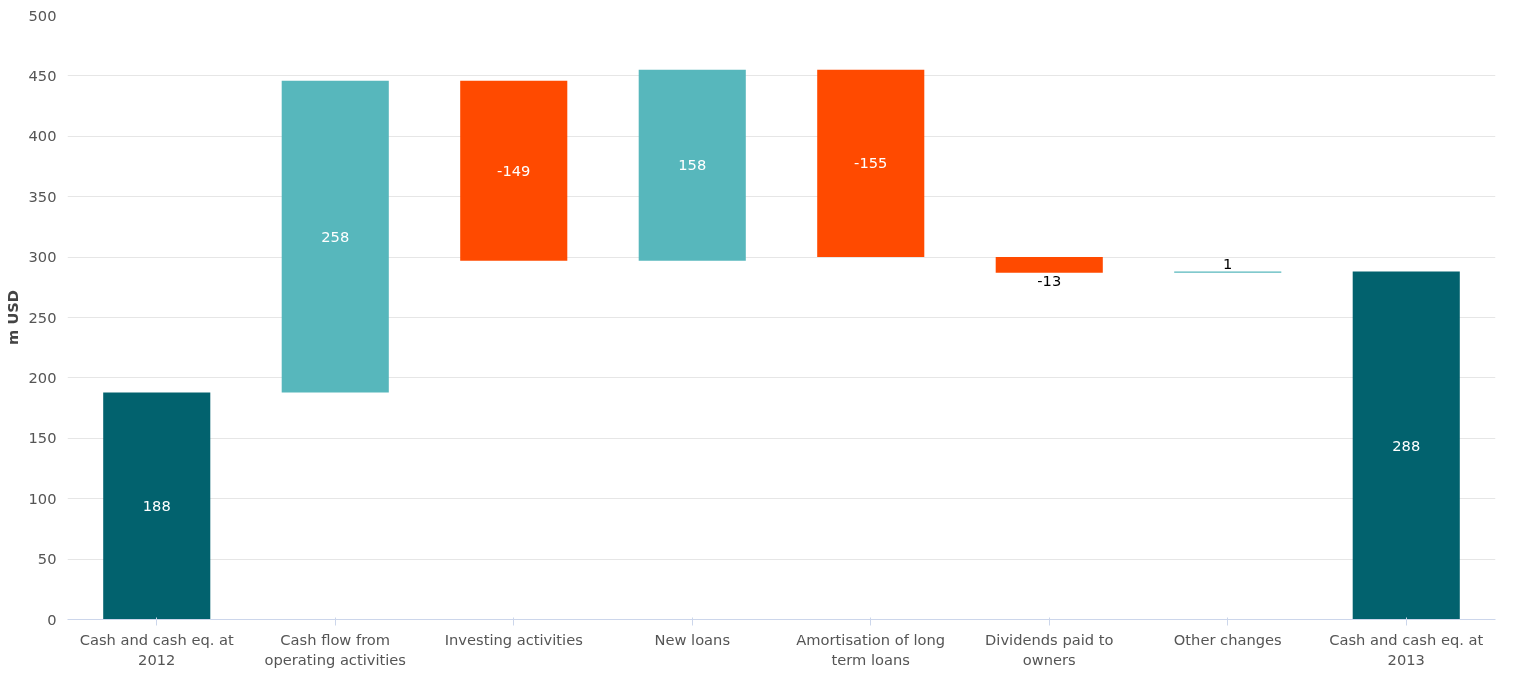 The height and width of the screenshot is (681, 1529). What do you see at coordinates (1228, 264) in the screenshot?
I see `data-label: 1` at bounding box center [1228, 264].